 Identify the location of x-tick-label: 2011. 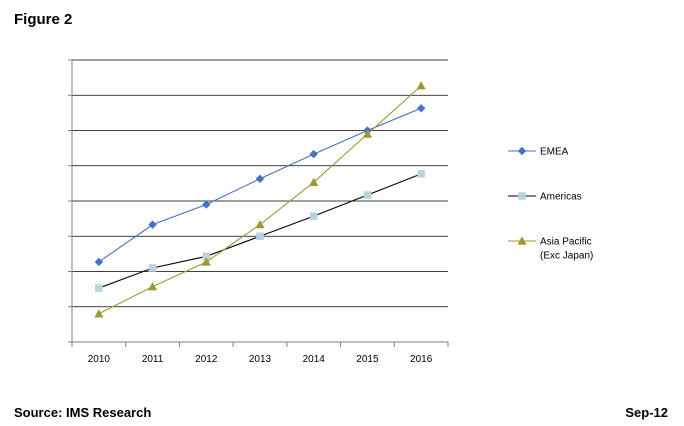
(153, 359).